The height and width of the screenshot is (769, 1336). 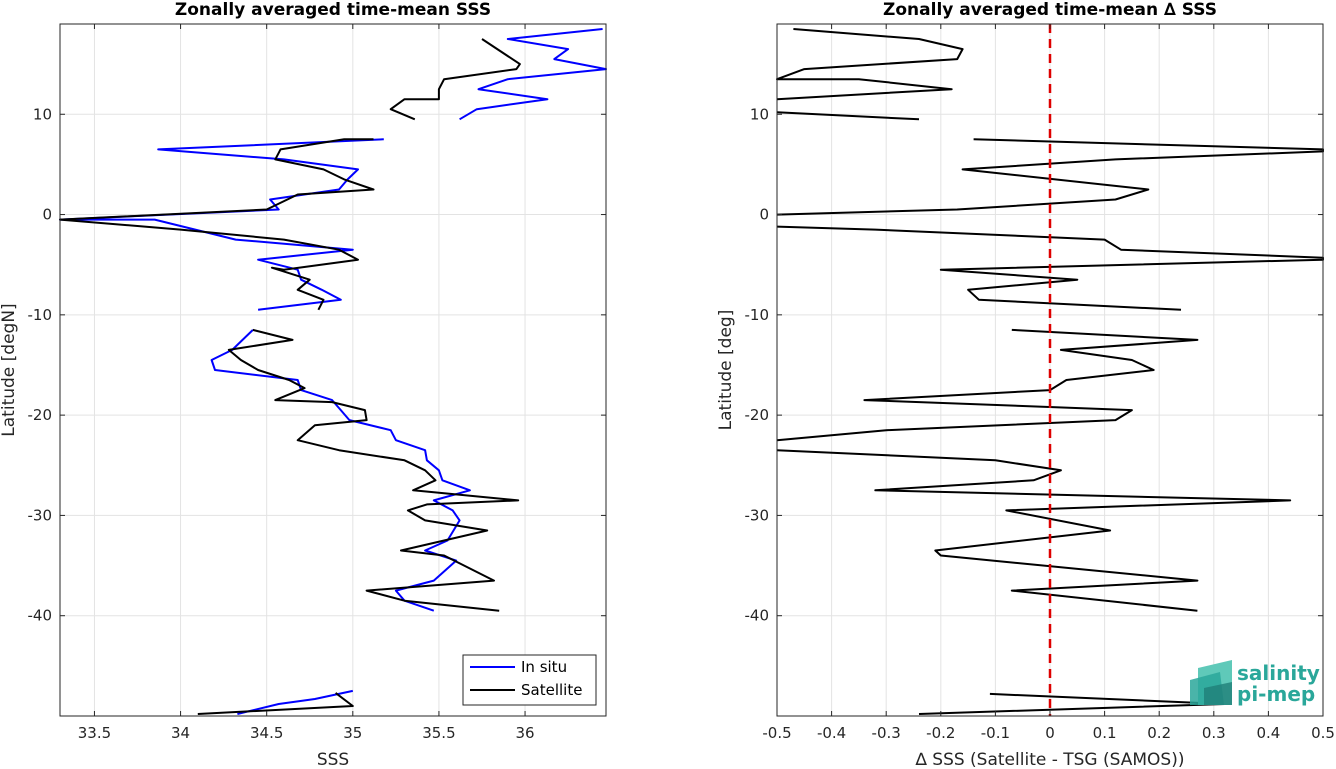 What do you see at coordinates (1214, 733) in the screenshot?
I see `x-tick-label: 0.3` at bounding box center [1214, 733].